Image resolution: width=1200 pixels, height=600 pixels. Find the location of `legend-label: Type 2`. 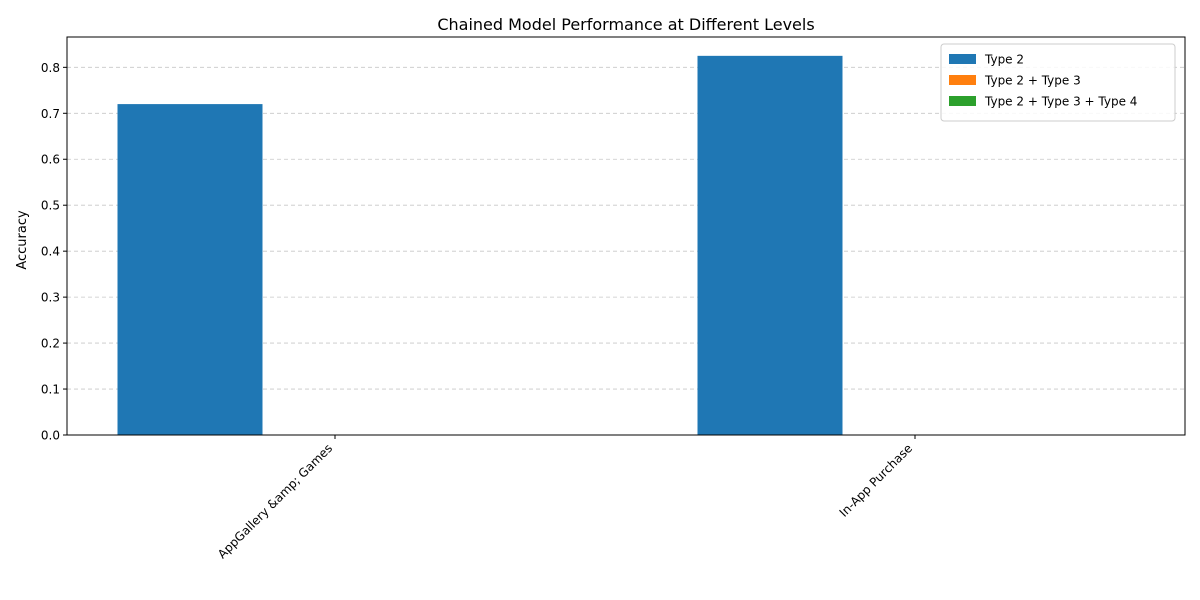

legend-label: Type 2 is located at coordinates (1004, 60).